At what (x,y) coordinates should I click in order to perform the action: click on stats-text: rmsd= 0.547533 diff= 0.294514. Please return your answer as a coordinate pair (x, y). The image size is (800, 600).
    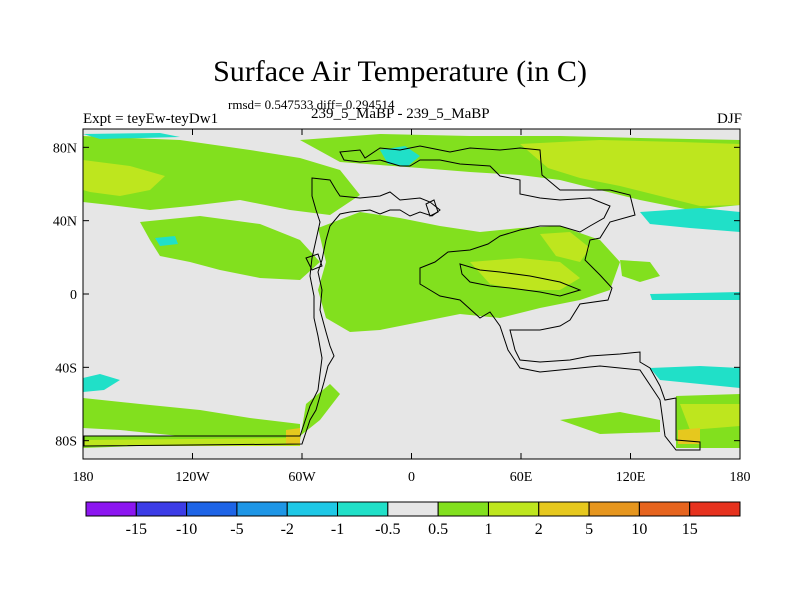
    Looking at the image, I should click on (311, 104).